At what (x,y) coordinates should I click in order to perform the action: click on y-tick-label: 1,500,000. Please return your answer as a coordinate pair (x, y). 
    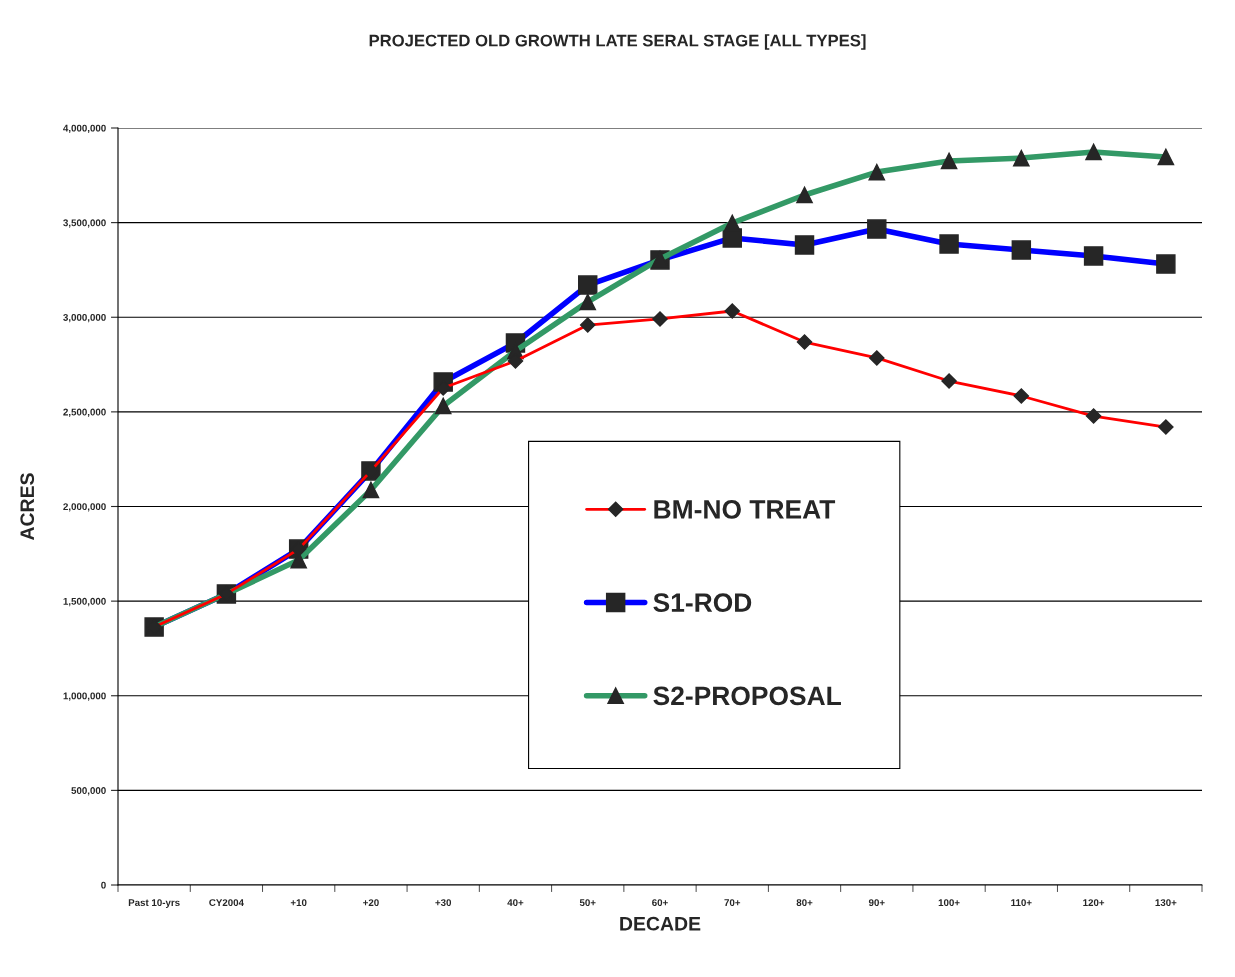
    Looking at the image, I should click on (84, 602).